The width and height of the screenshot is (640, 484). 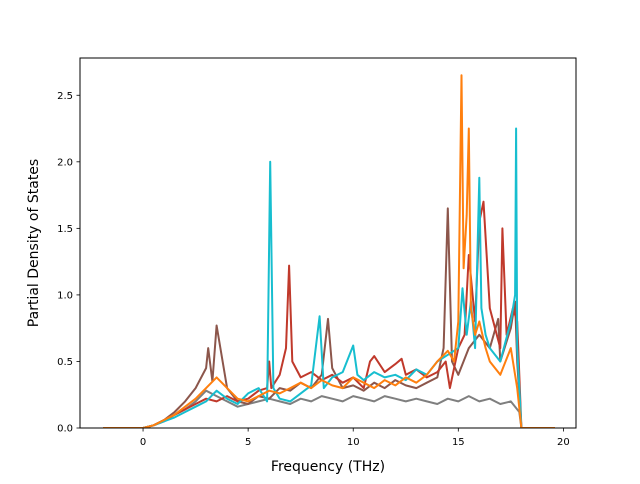 What do you see at coordinates (65, 229) in the screenshot?
I see `y-tick-label: 1.5` at bounding box center [65, 229].